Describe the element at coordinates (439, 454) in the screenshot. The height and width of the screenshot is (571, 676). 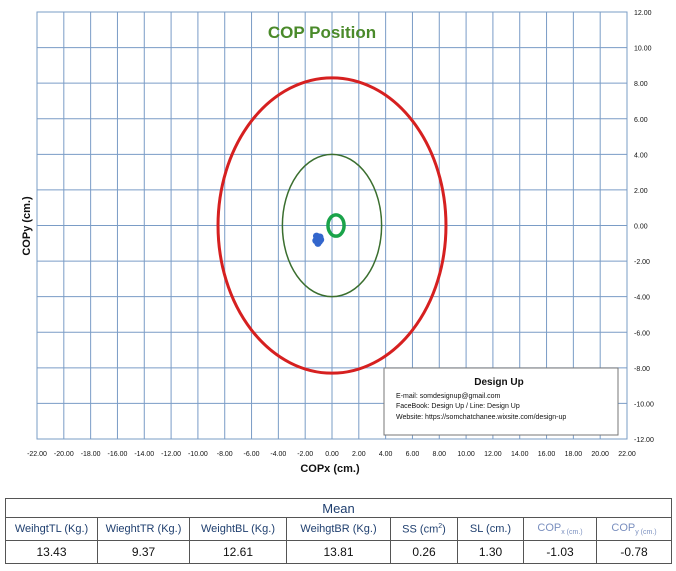
I see `x-tick-label: 8.00` at that location.